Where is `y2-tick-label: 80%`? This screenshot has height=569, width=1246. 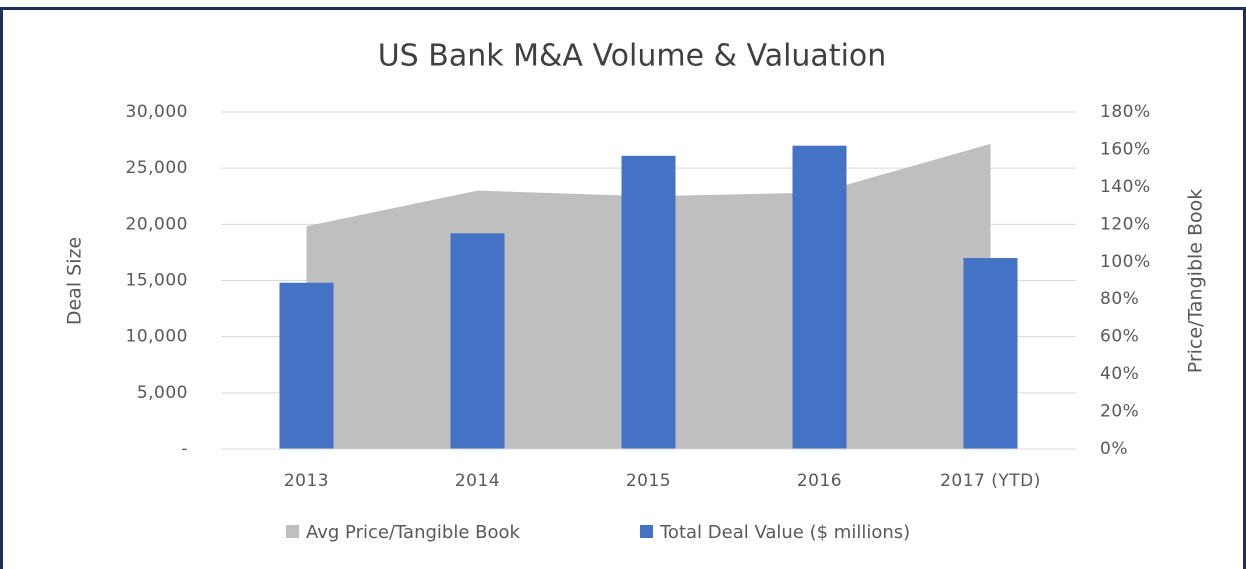 y2-tick-label: 80% is located at coordinates (1119, 299).